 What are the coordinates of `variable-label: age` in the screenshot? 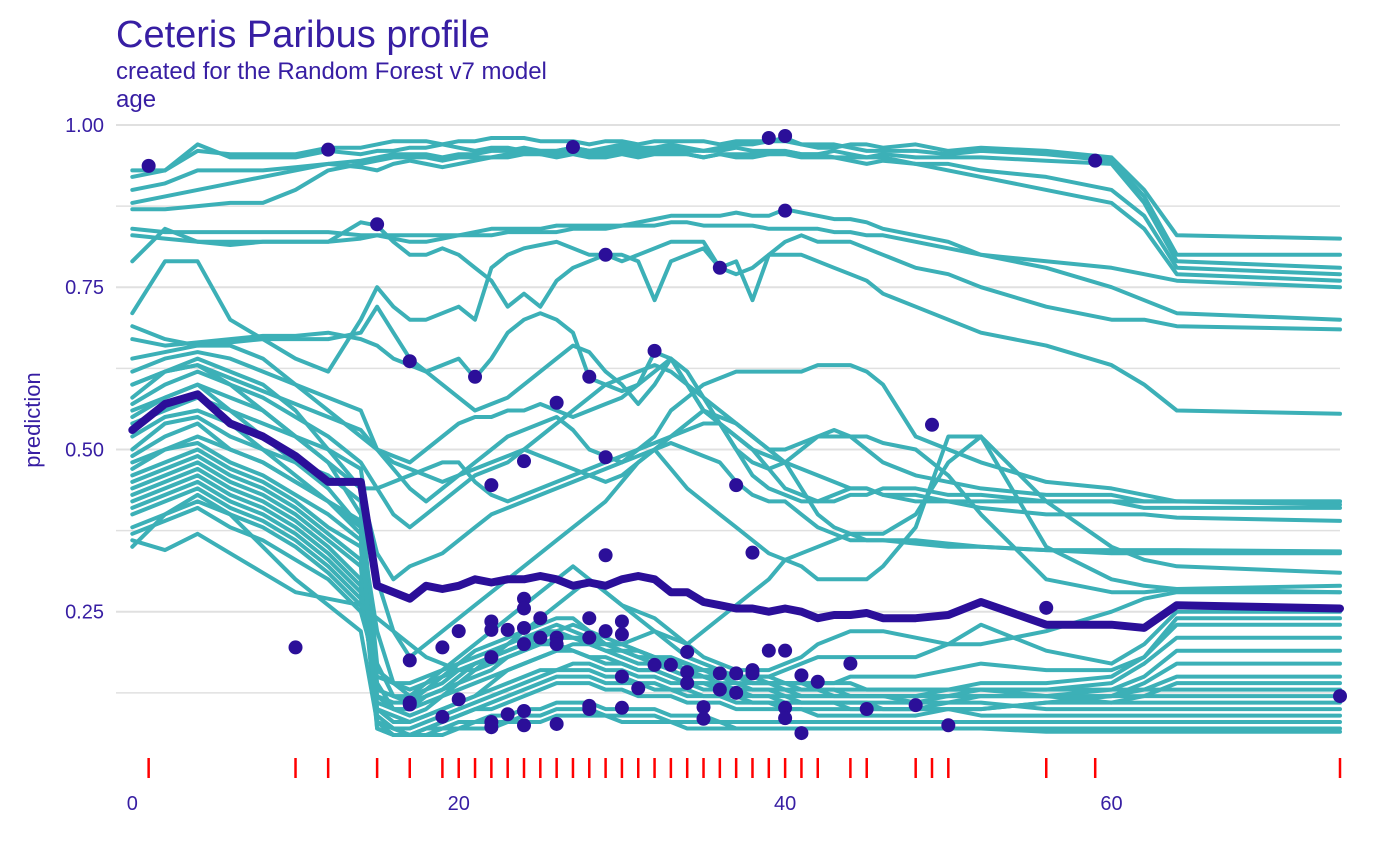 It's located at (136, 99).